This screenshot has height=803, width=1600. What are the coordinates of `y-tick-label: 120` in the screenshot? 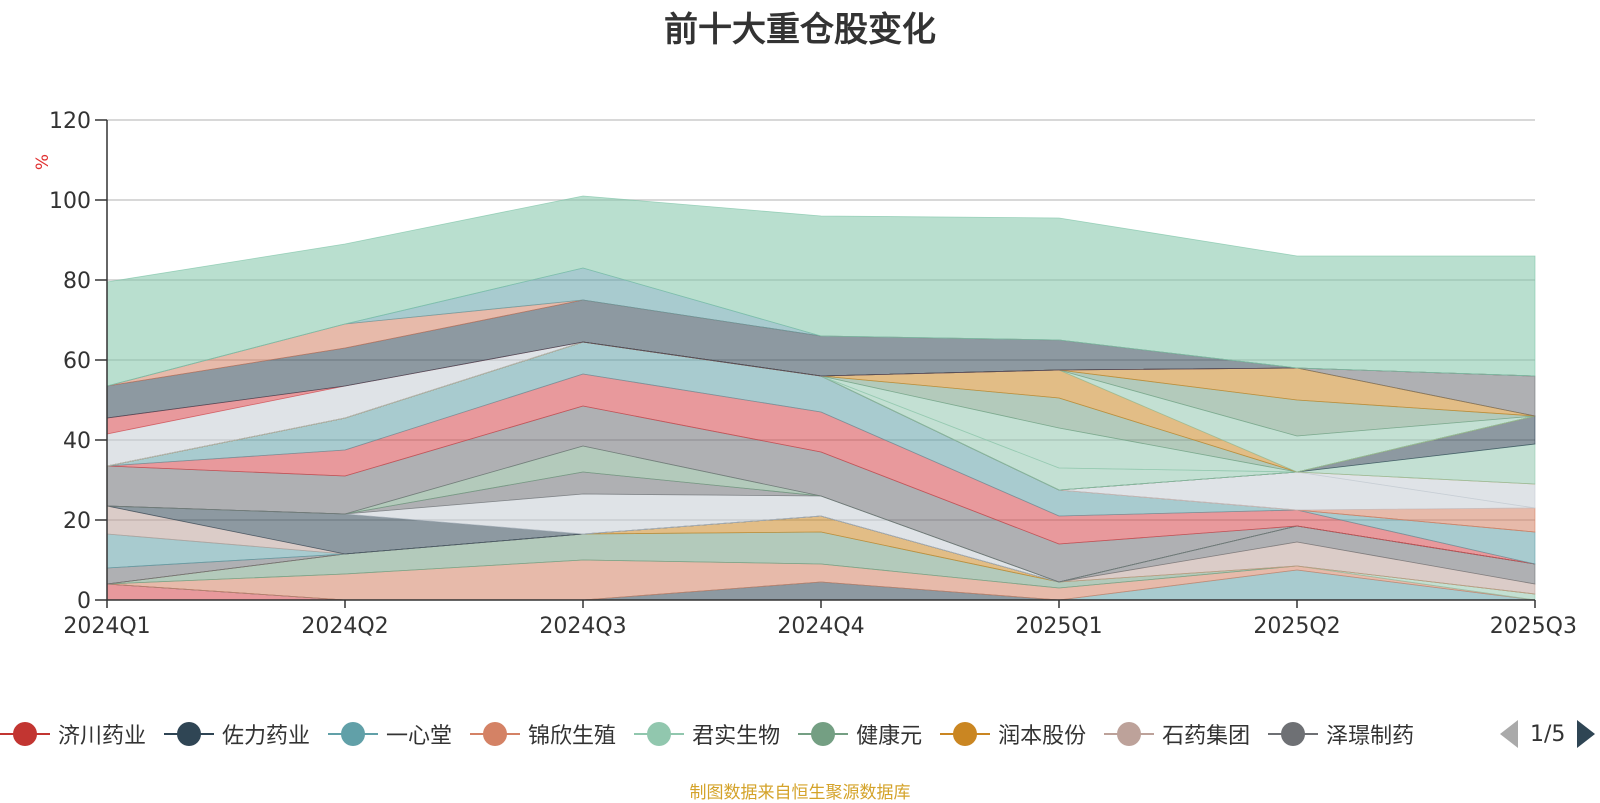 It's located at (70, 121).